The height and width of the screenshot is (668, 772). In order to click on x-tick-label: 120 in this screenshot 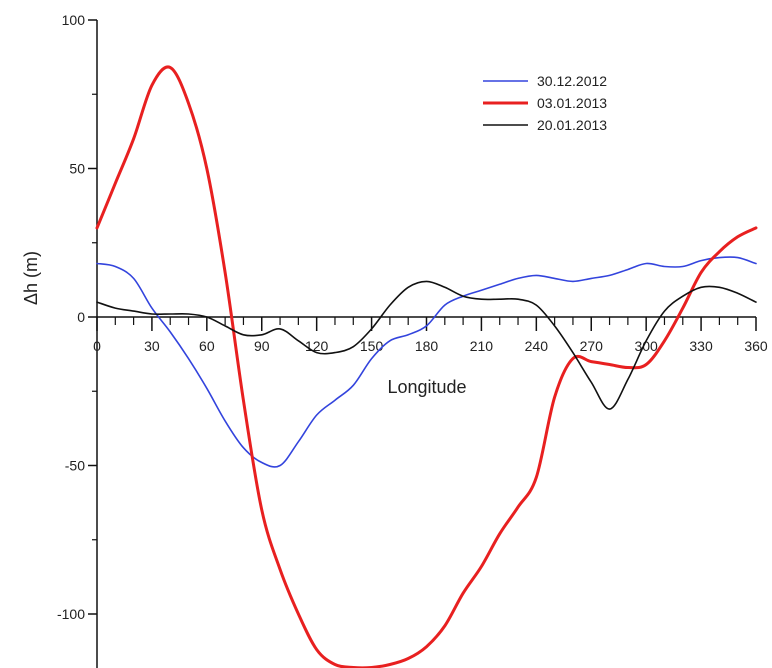, I will do `click(317, 346)`.